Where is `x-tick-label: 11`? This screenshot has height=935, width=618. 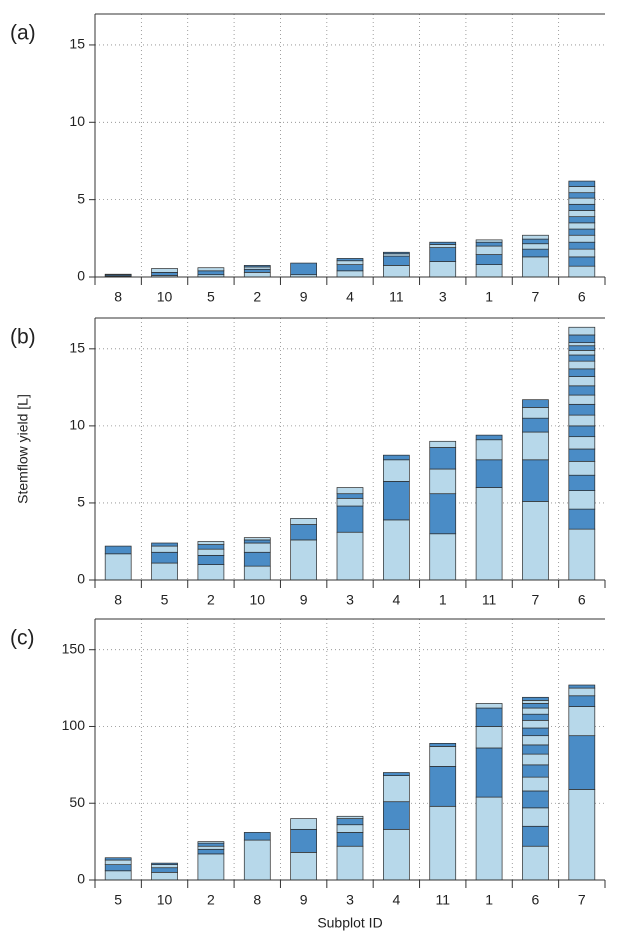 x-tick-label: 11 is located at coordinates (442, 900).